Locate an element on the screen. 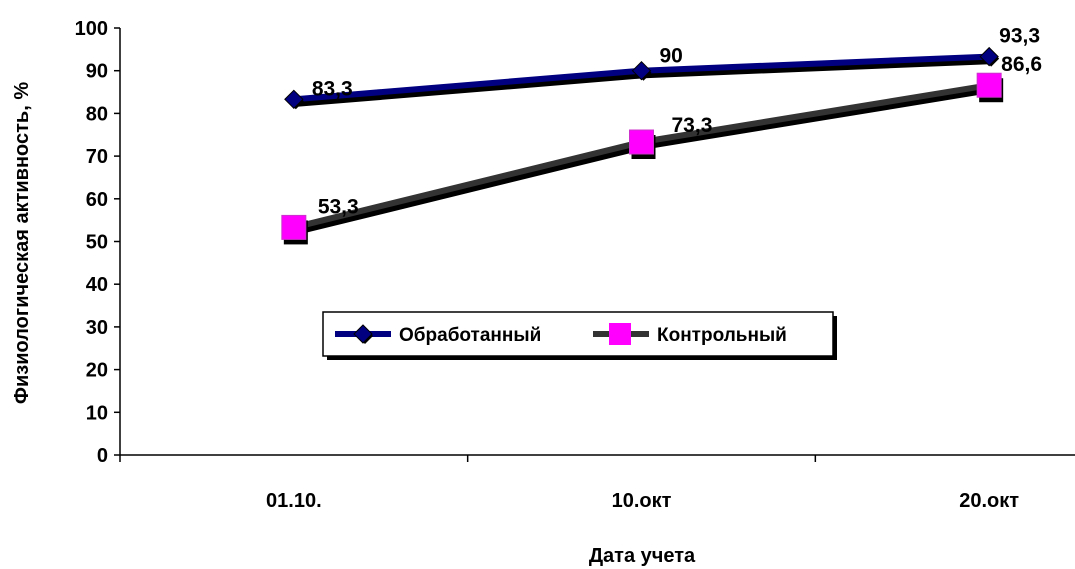 The image size is (1075, 569). x-tick-label: 01.10. is located at coordinates (294, 501).